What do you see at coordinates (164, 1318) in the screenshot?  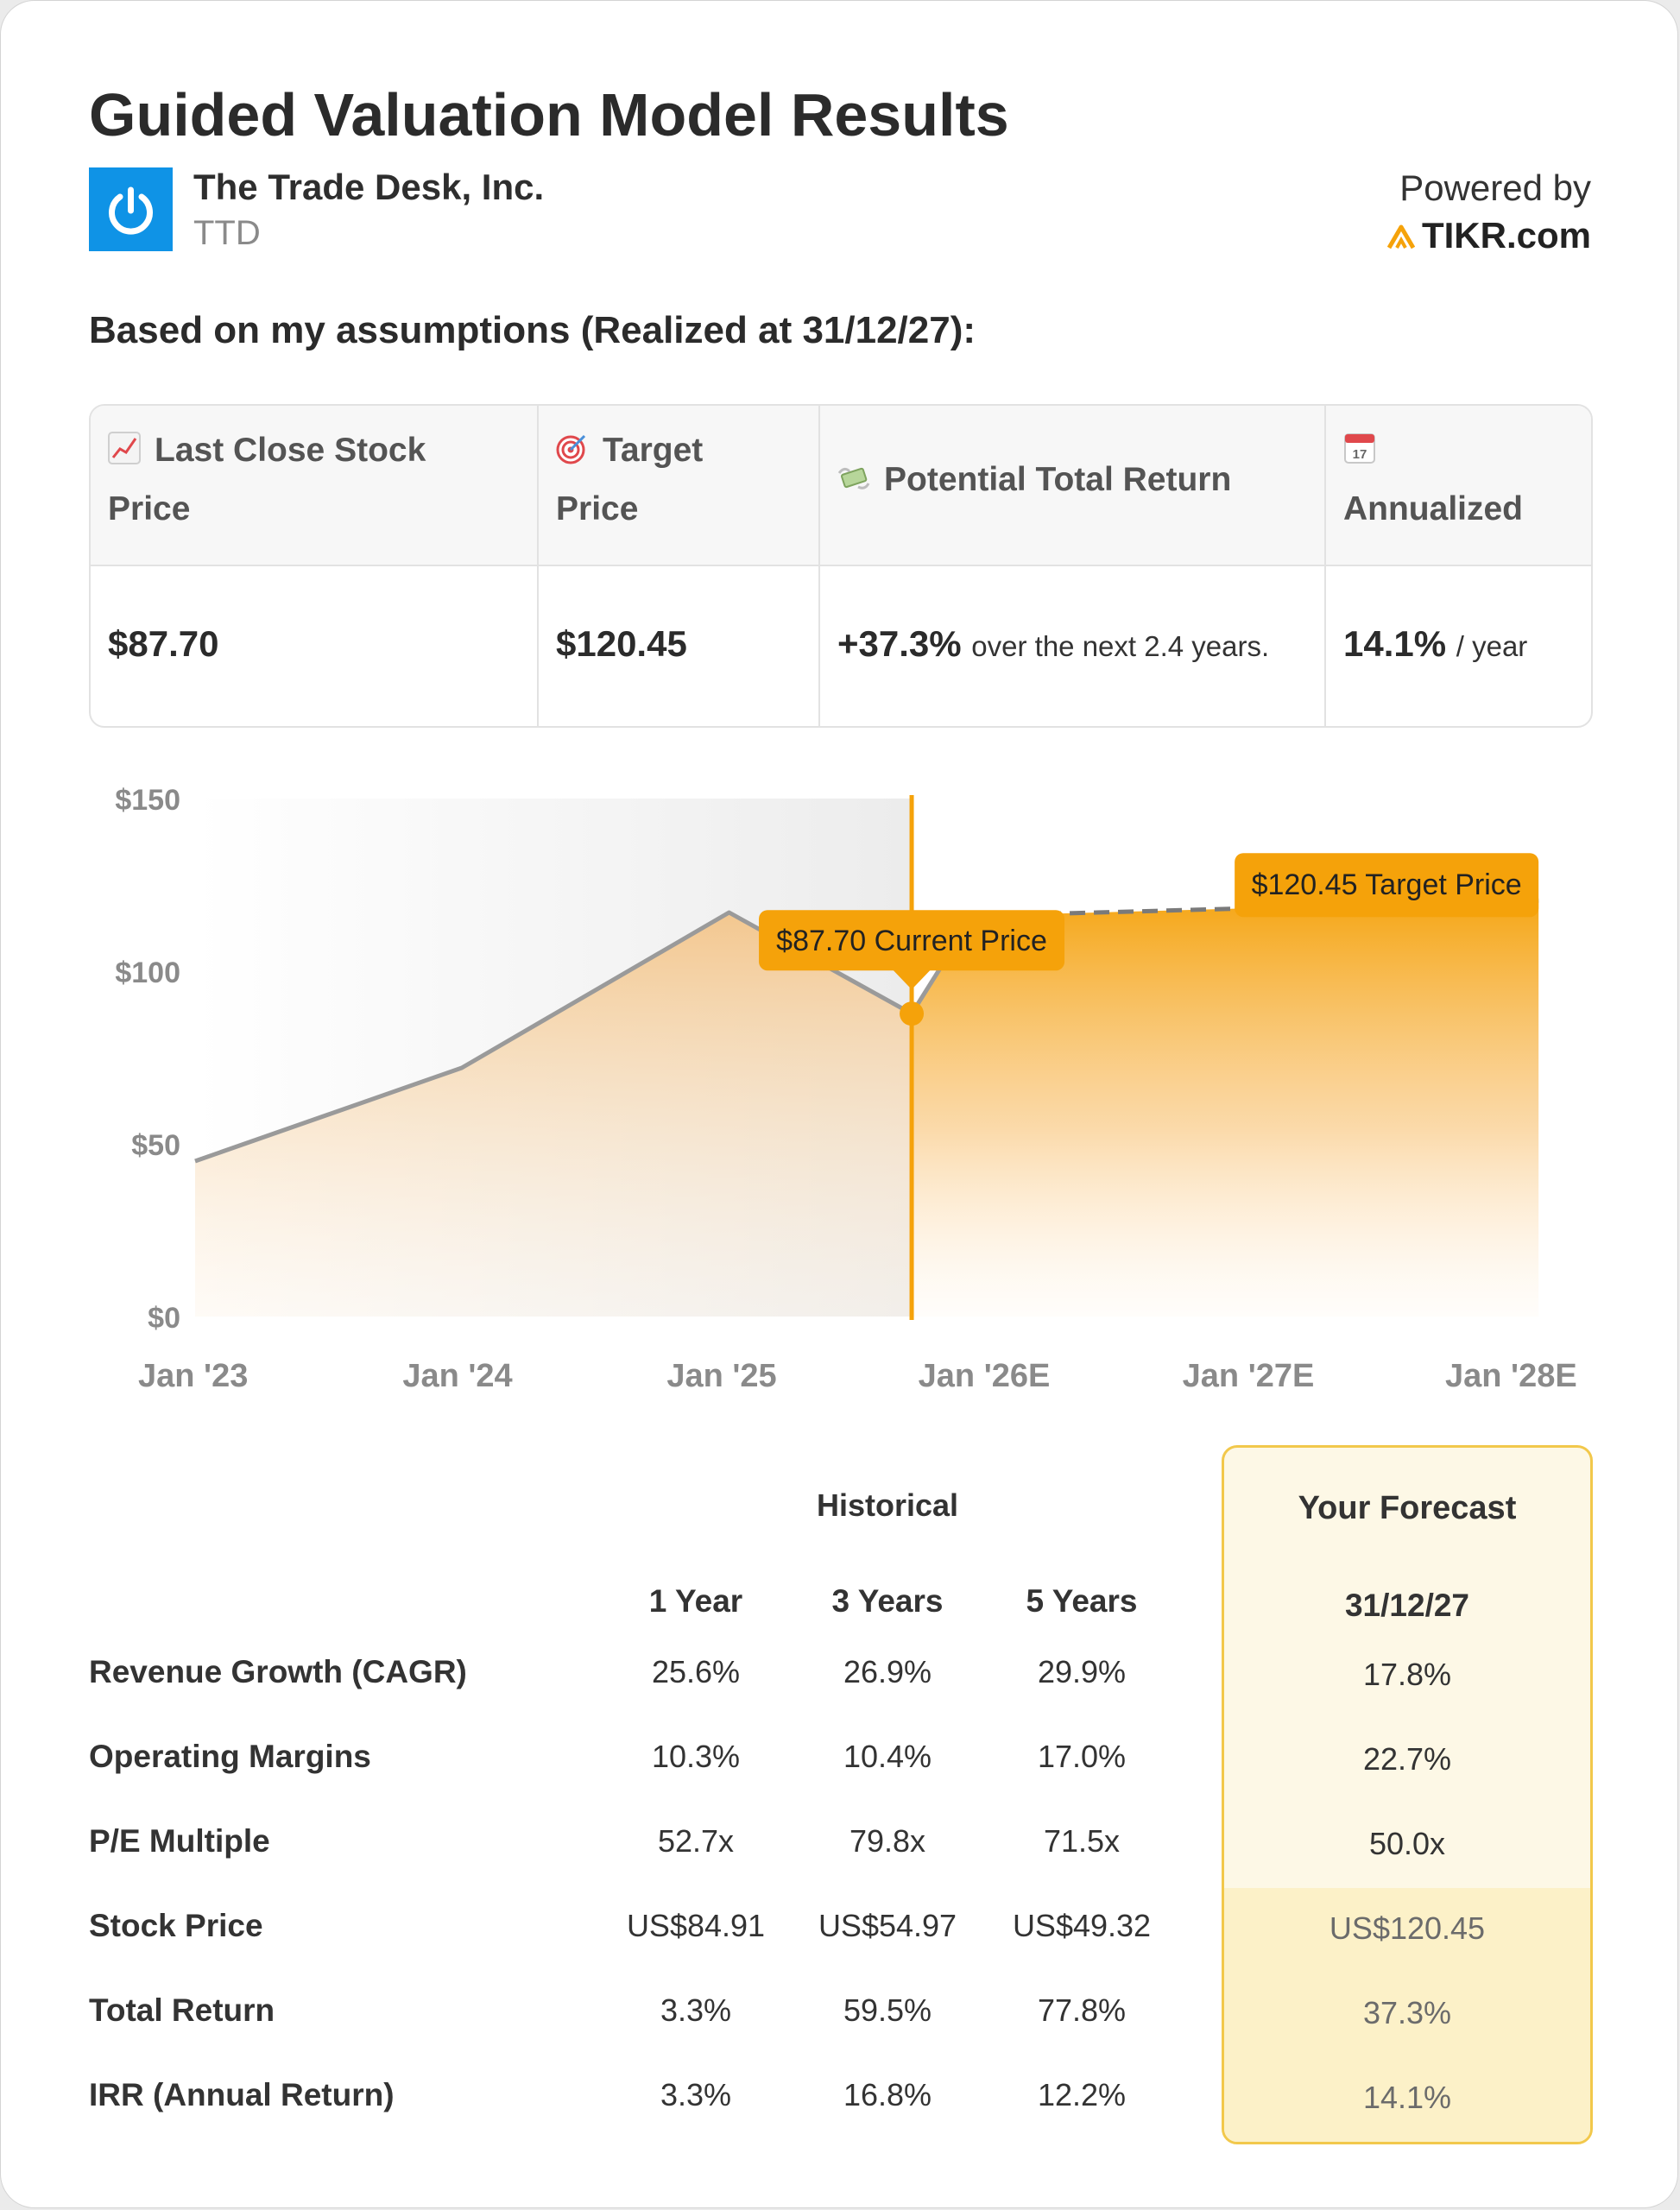 I see `y-tick-label: $0` at bounding box center [164, 1318].